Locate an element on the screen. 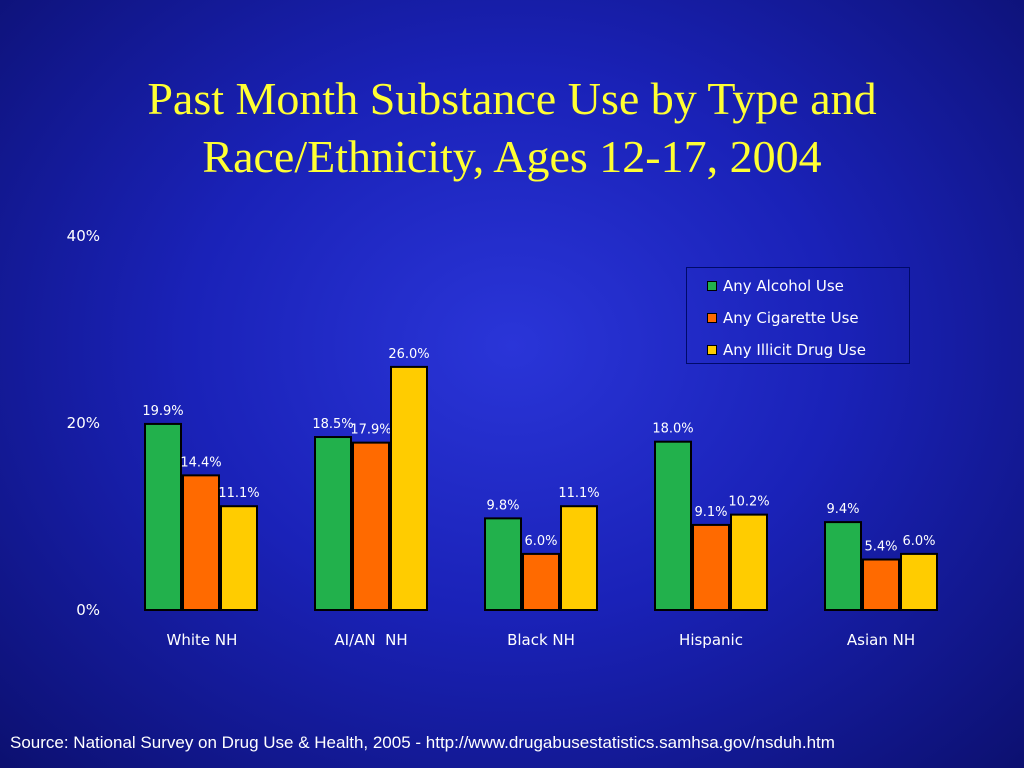  bar-data-label: 26.0% is located at coordinates (408, 354).